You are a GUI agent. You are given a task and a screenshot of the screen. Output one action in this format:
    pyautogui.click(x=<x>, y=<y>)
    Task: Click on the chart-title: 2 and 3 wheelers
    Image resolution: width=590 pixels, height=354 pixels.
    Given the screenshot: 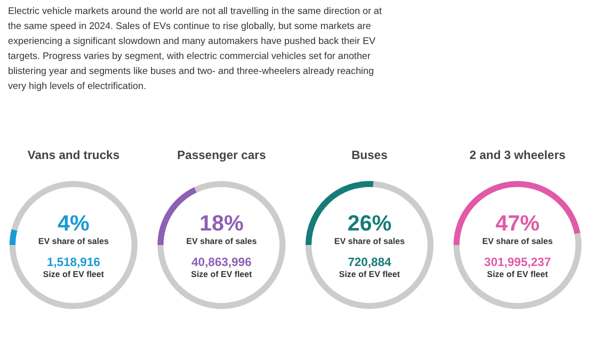 What is the action you would take?
    pyautogui.click(x=517, y=155)
    